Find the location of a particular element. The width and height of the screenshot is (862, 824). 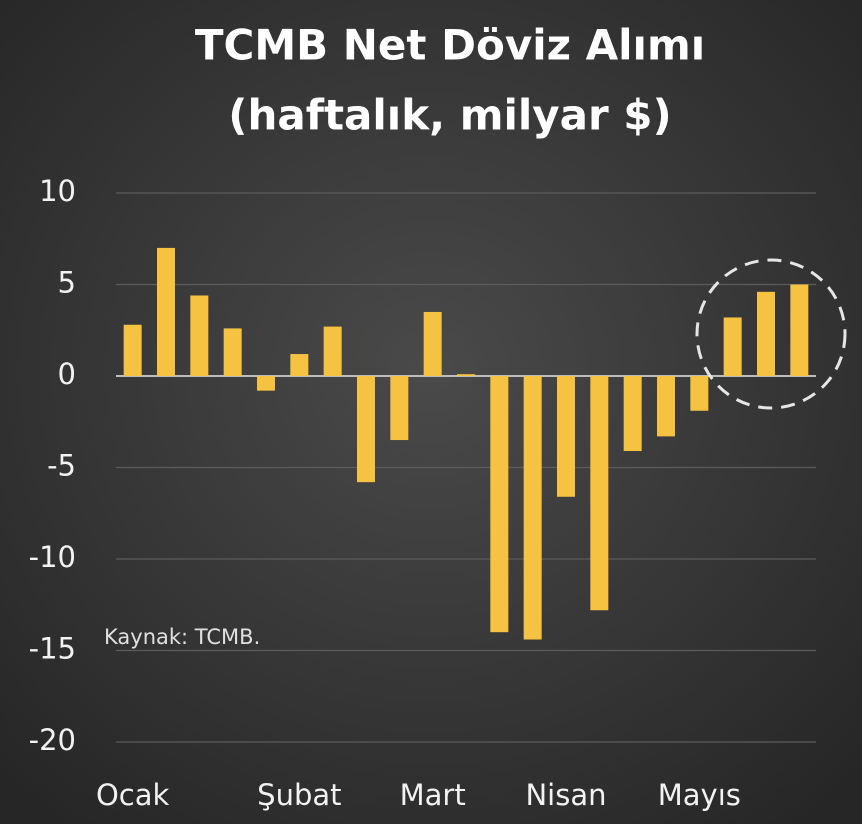

chart-subtitle: (haftalık, milyar $) is located at coordinates (449, 115).